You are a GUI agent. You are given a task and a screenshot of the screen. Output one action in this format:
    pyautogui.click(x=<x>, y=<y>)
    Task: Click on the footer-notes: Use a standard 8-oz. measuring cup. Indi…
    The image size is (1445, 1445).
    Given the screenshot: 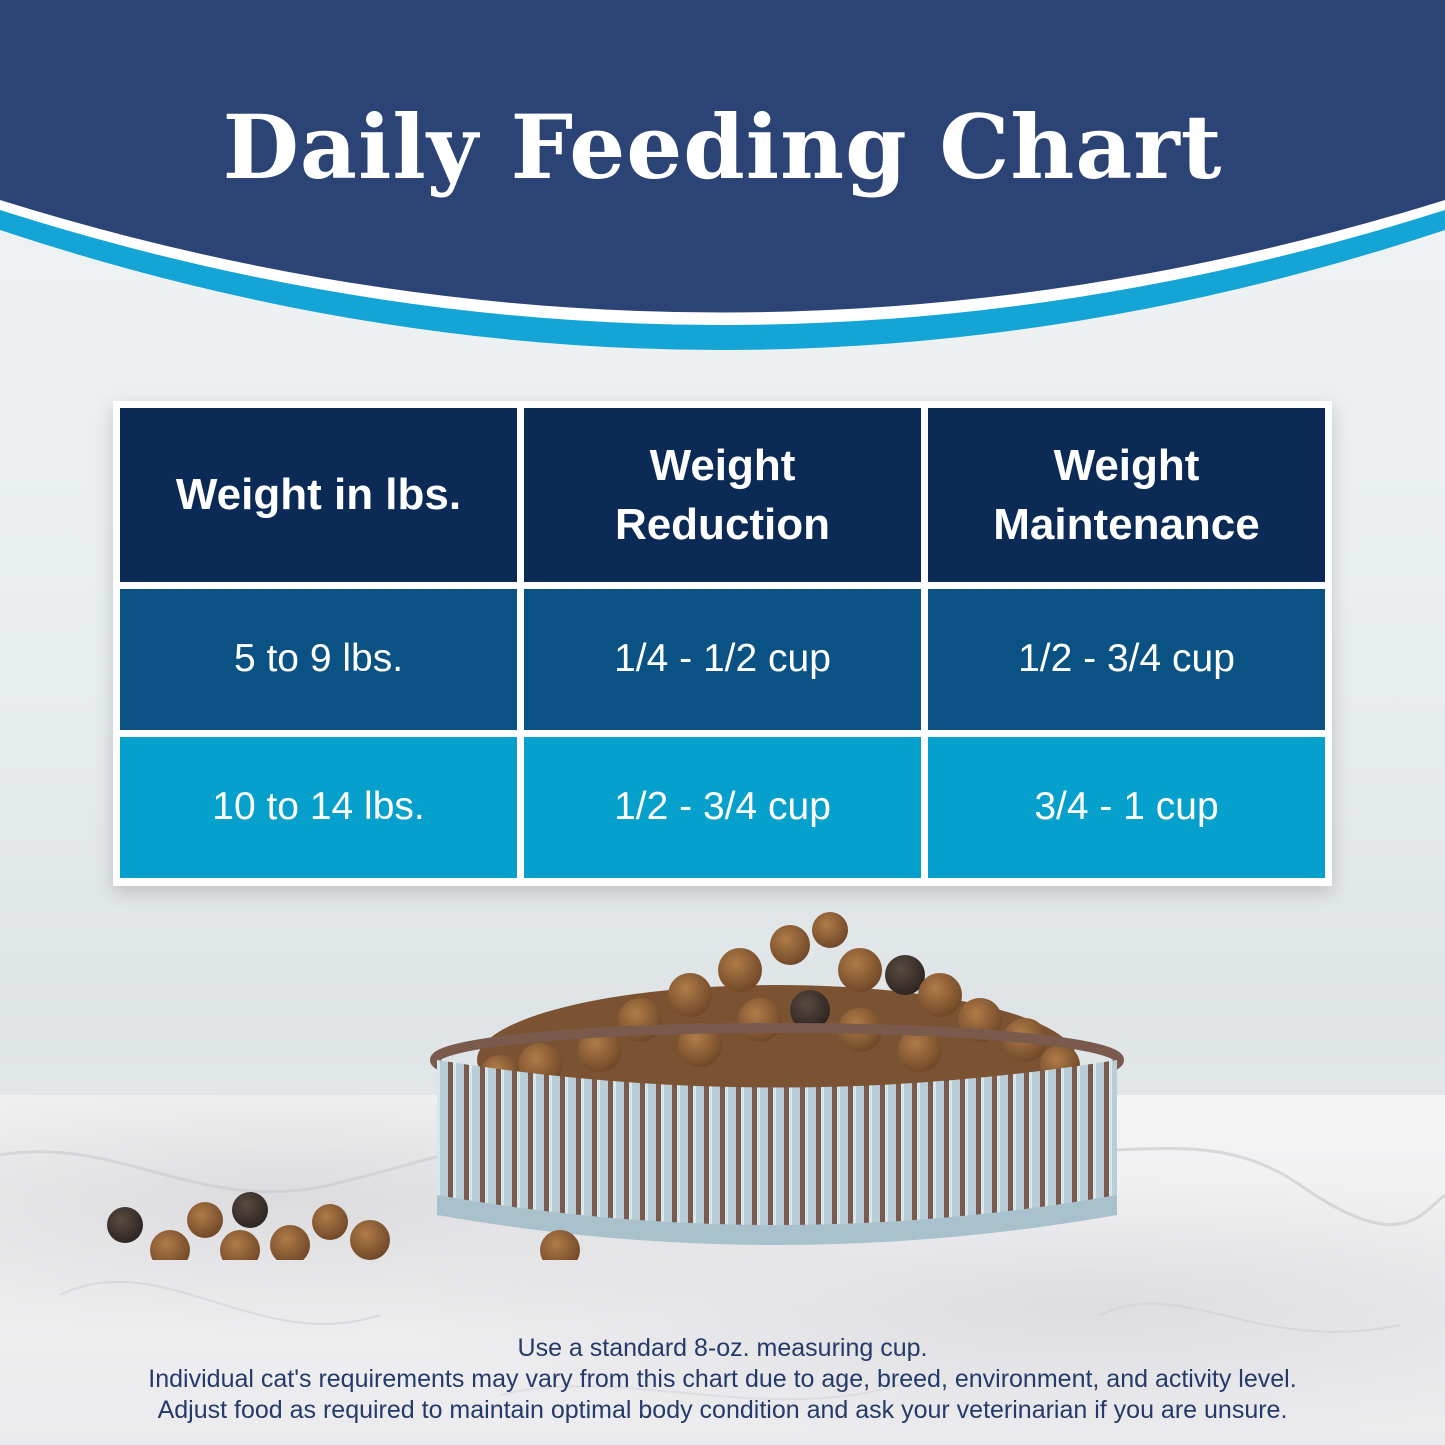 What is the action you would take?
    pyautogui.click(x=722, y=1379)
    